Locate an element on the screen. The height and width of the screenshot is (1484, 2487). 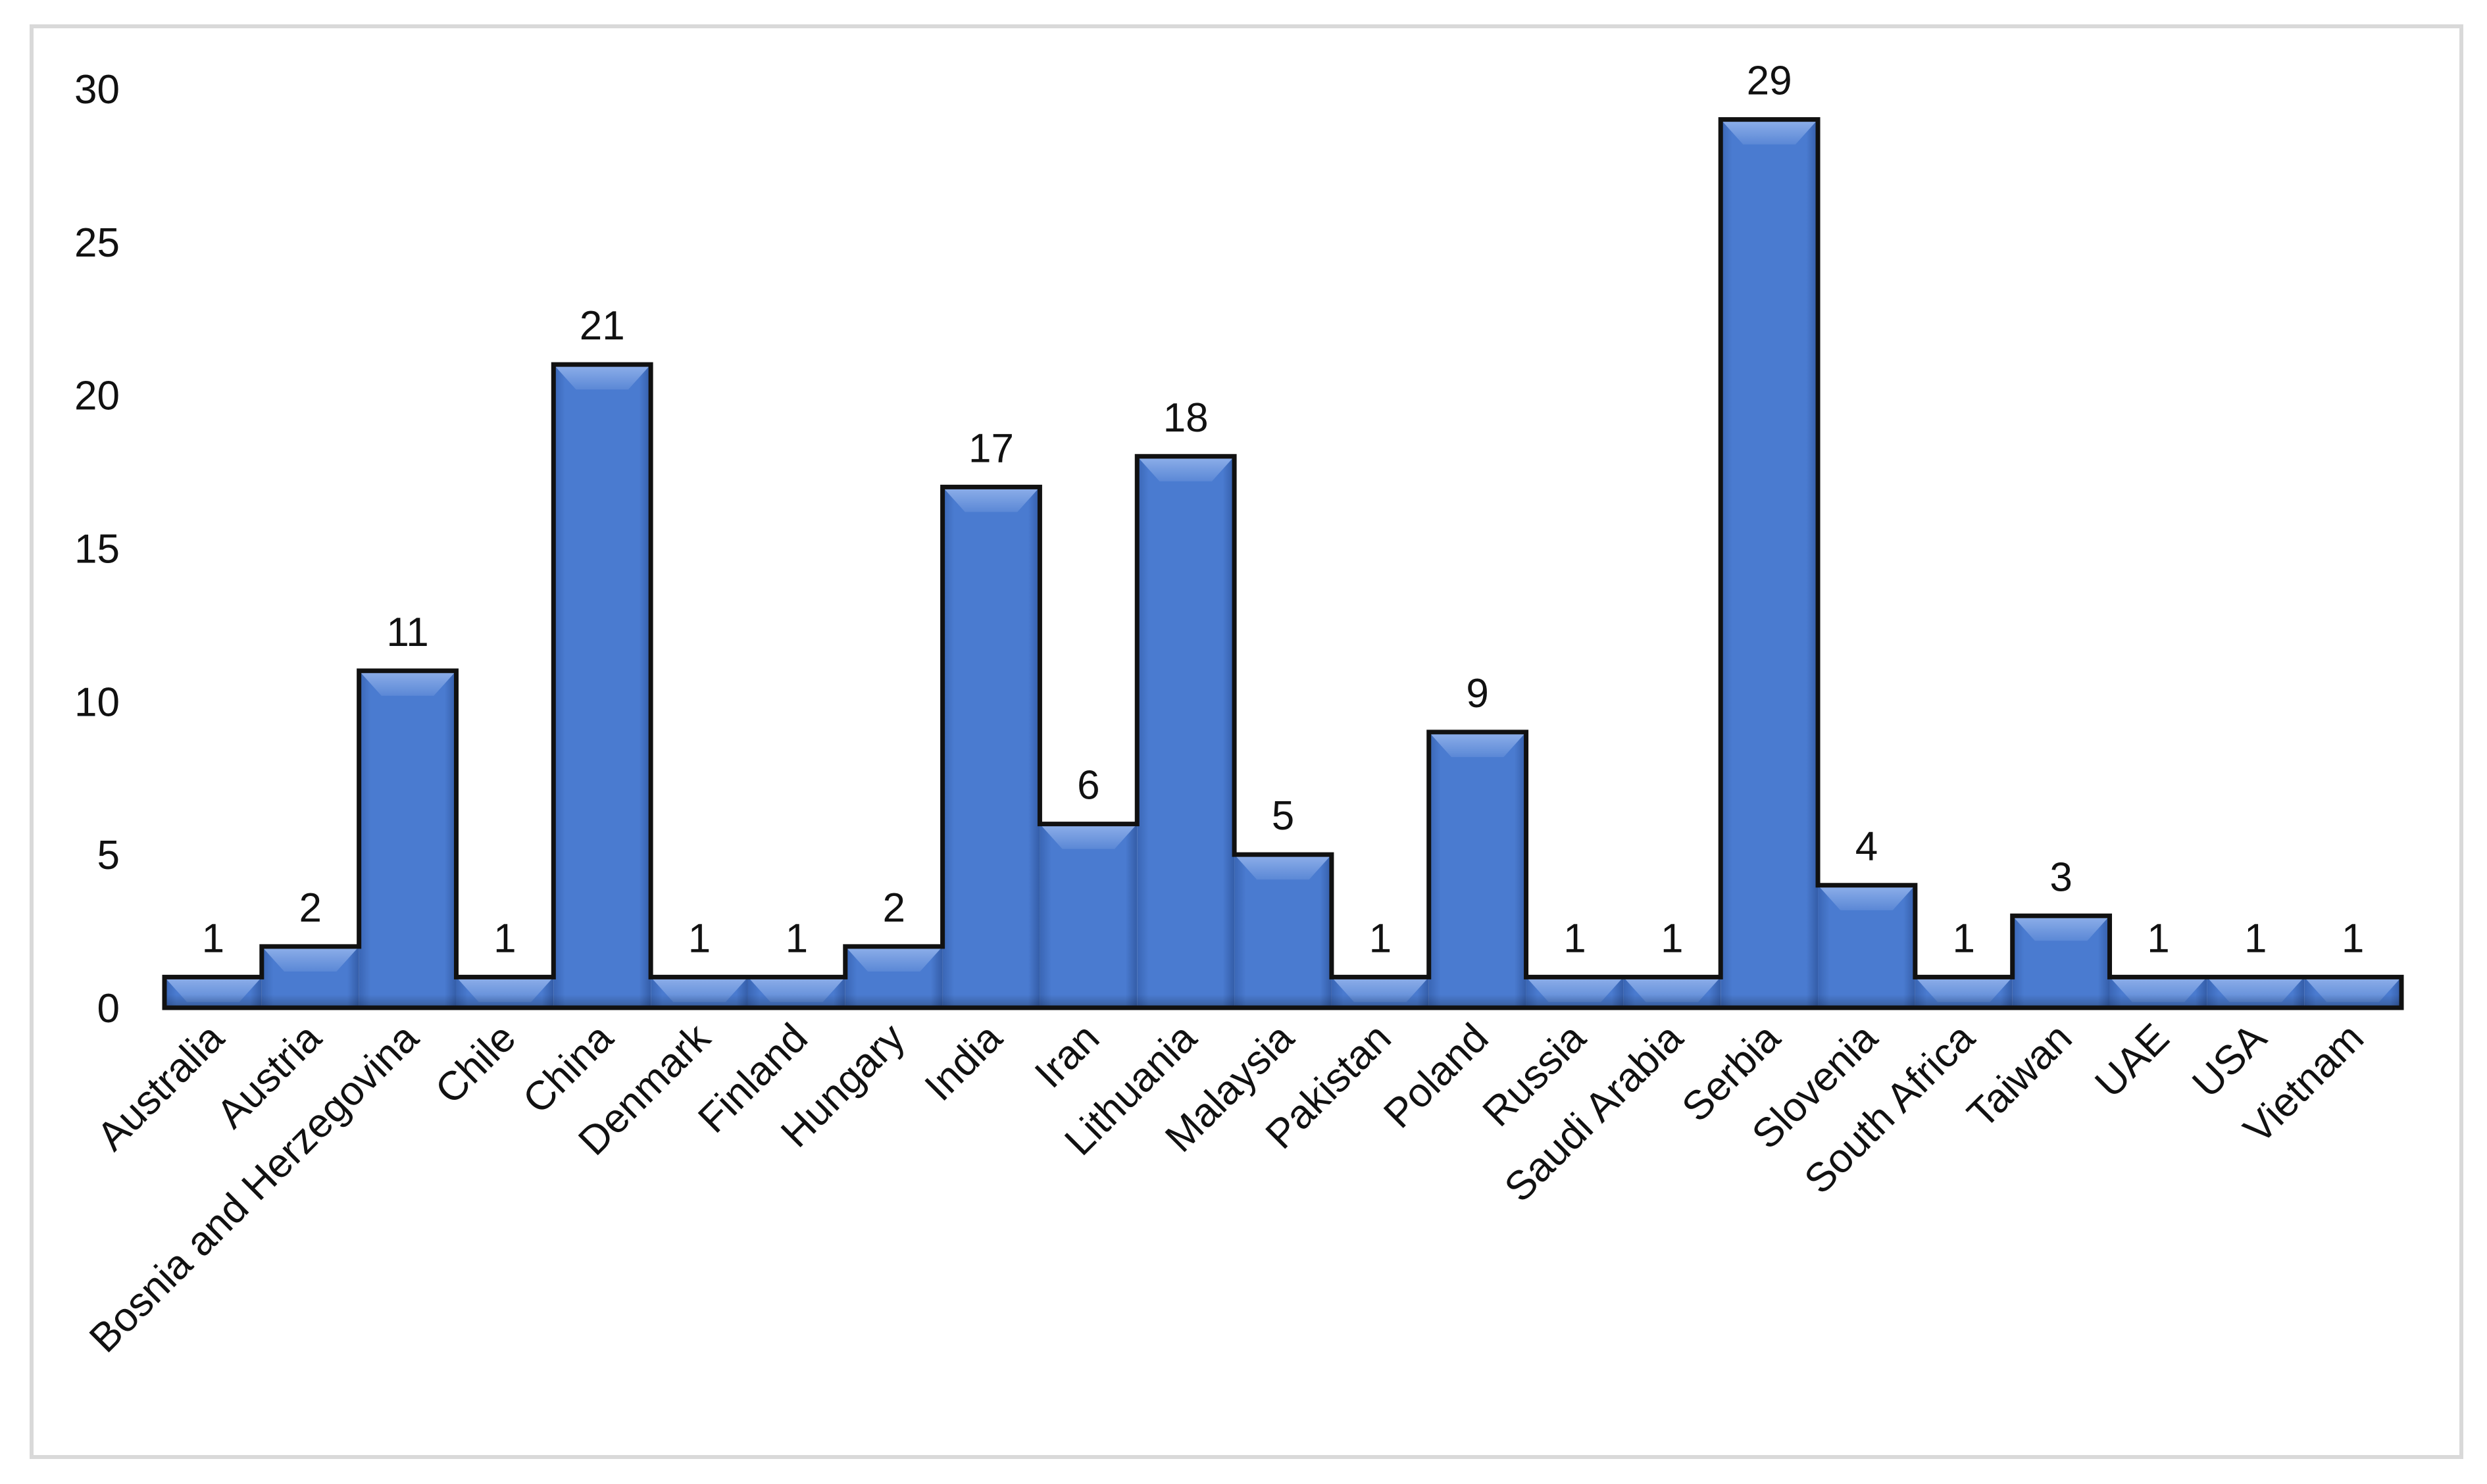
y-tick-label: 20 is located at coordinates (97, 397).